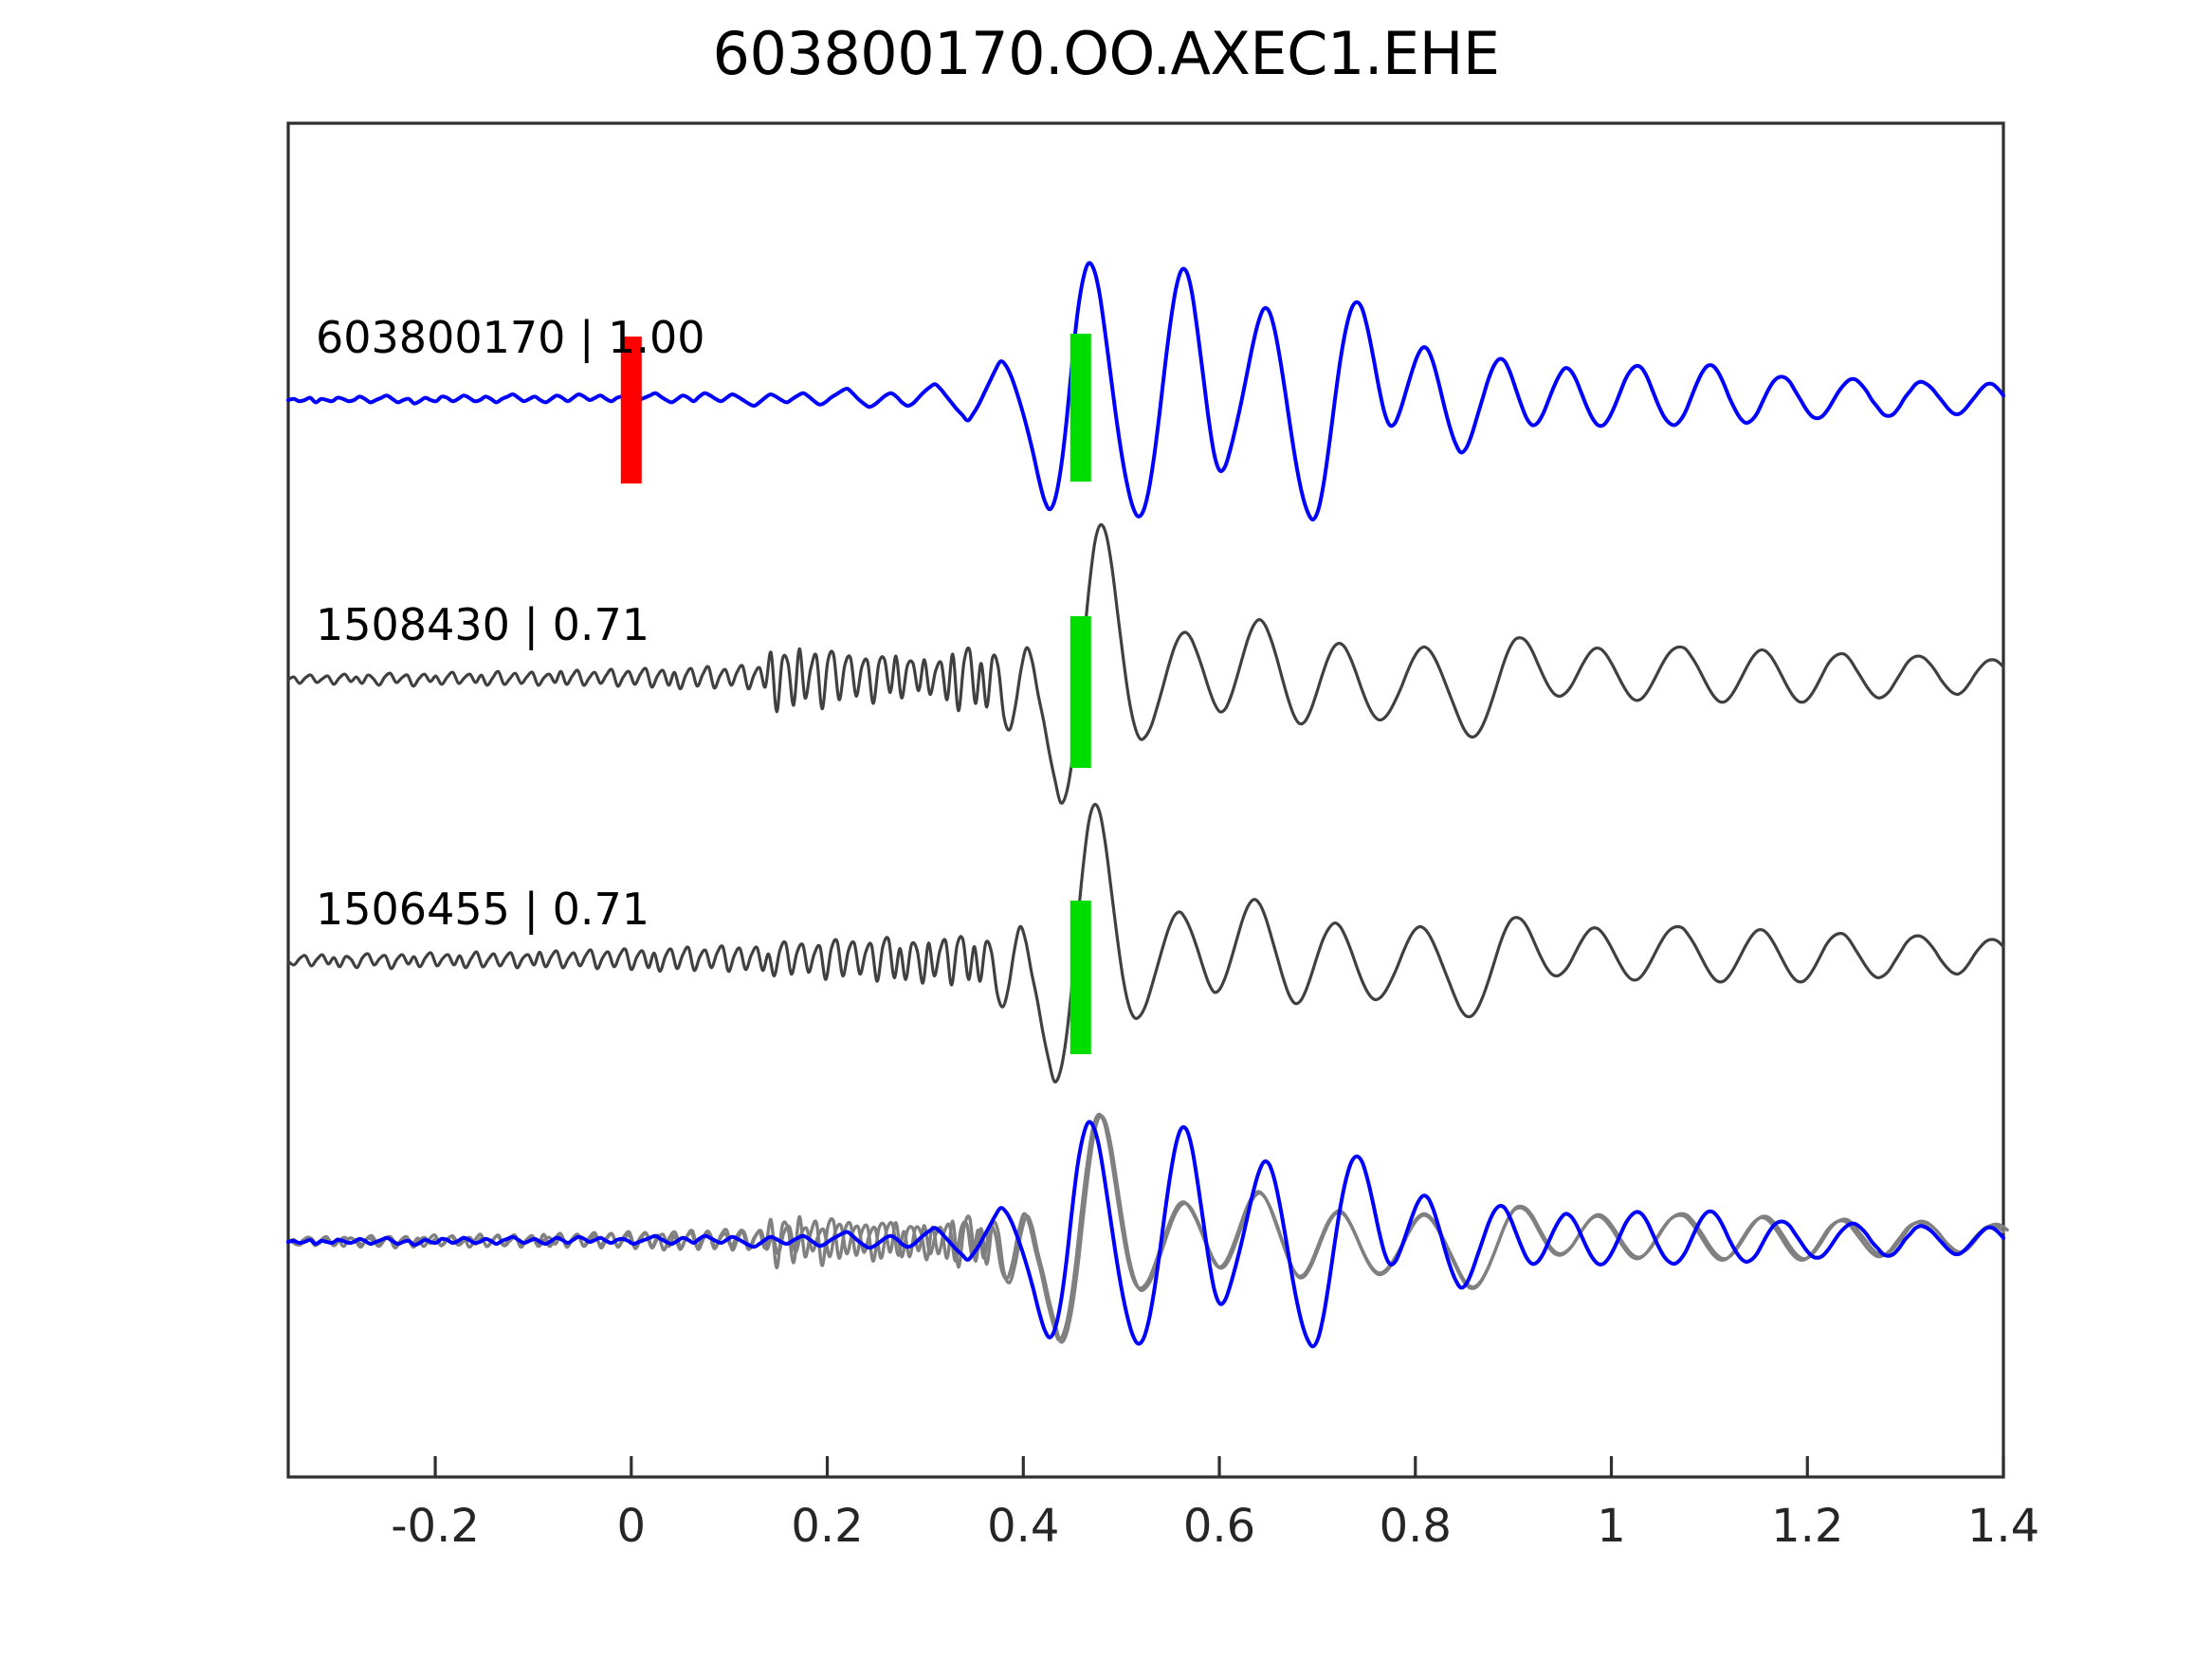 This screenshot has height=1659, width=2212. I want to click on page-title: 603800170.OO.AXEC1.EHE, so click(1106, 53).